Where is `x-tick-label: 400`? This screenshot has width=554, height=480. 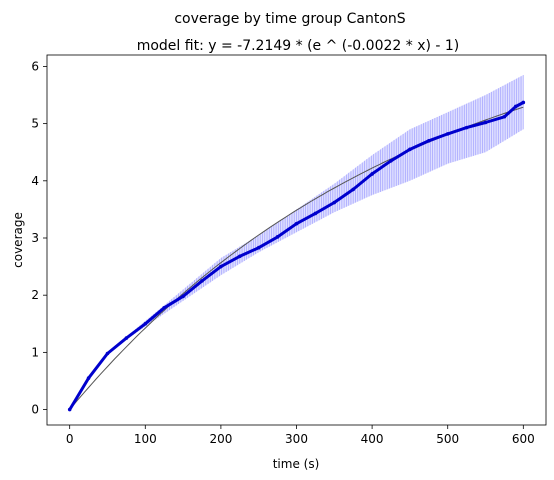 x-tick-label: 400 is located at coordinates (372, 439).